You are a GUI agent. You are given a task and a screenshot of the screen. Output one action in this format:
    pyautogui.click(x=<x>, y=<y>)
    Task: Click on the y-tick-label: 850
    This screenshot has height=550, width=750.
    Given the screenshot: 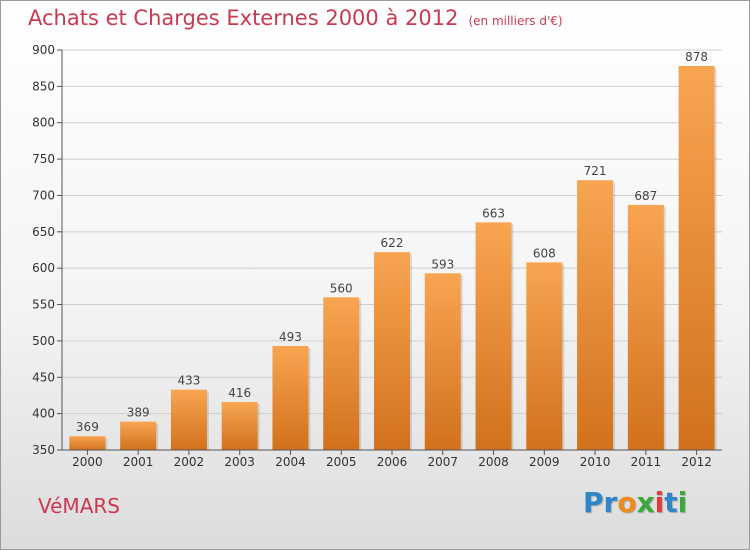 What is the action you would take?
    pyautogui.click(x=43, y=86)
    